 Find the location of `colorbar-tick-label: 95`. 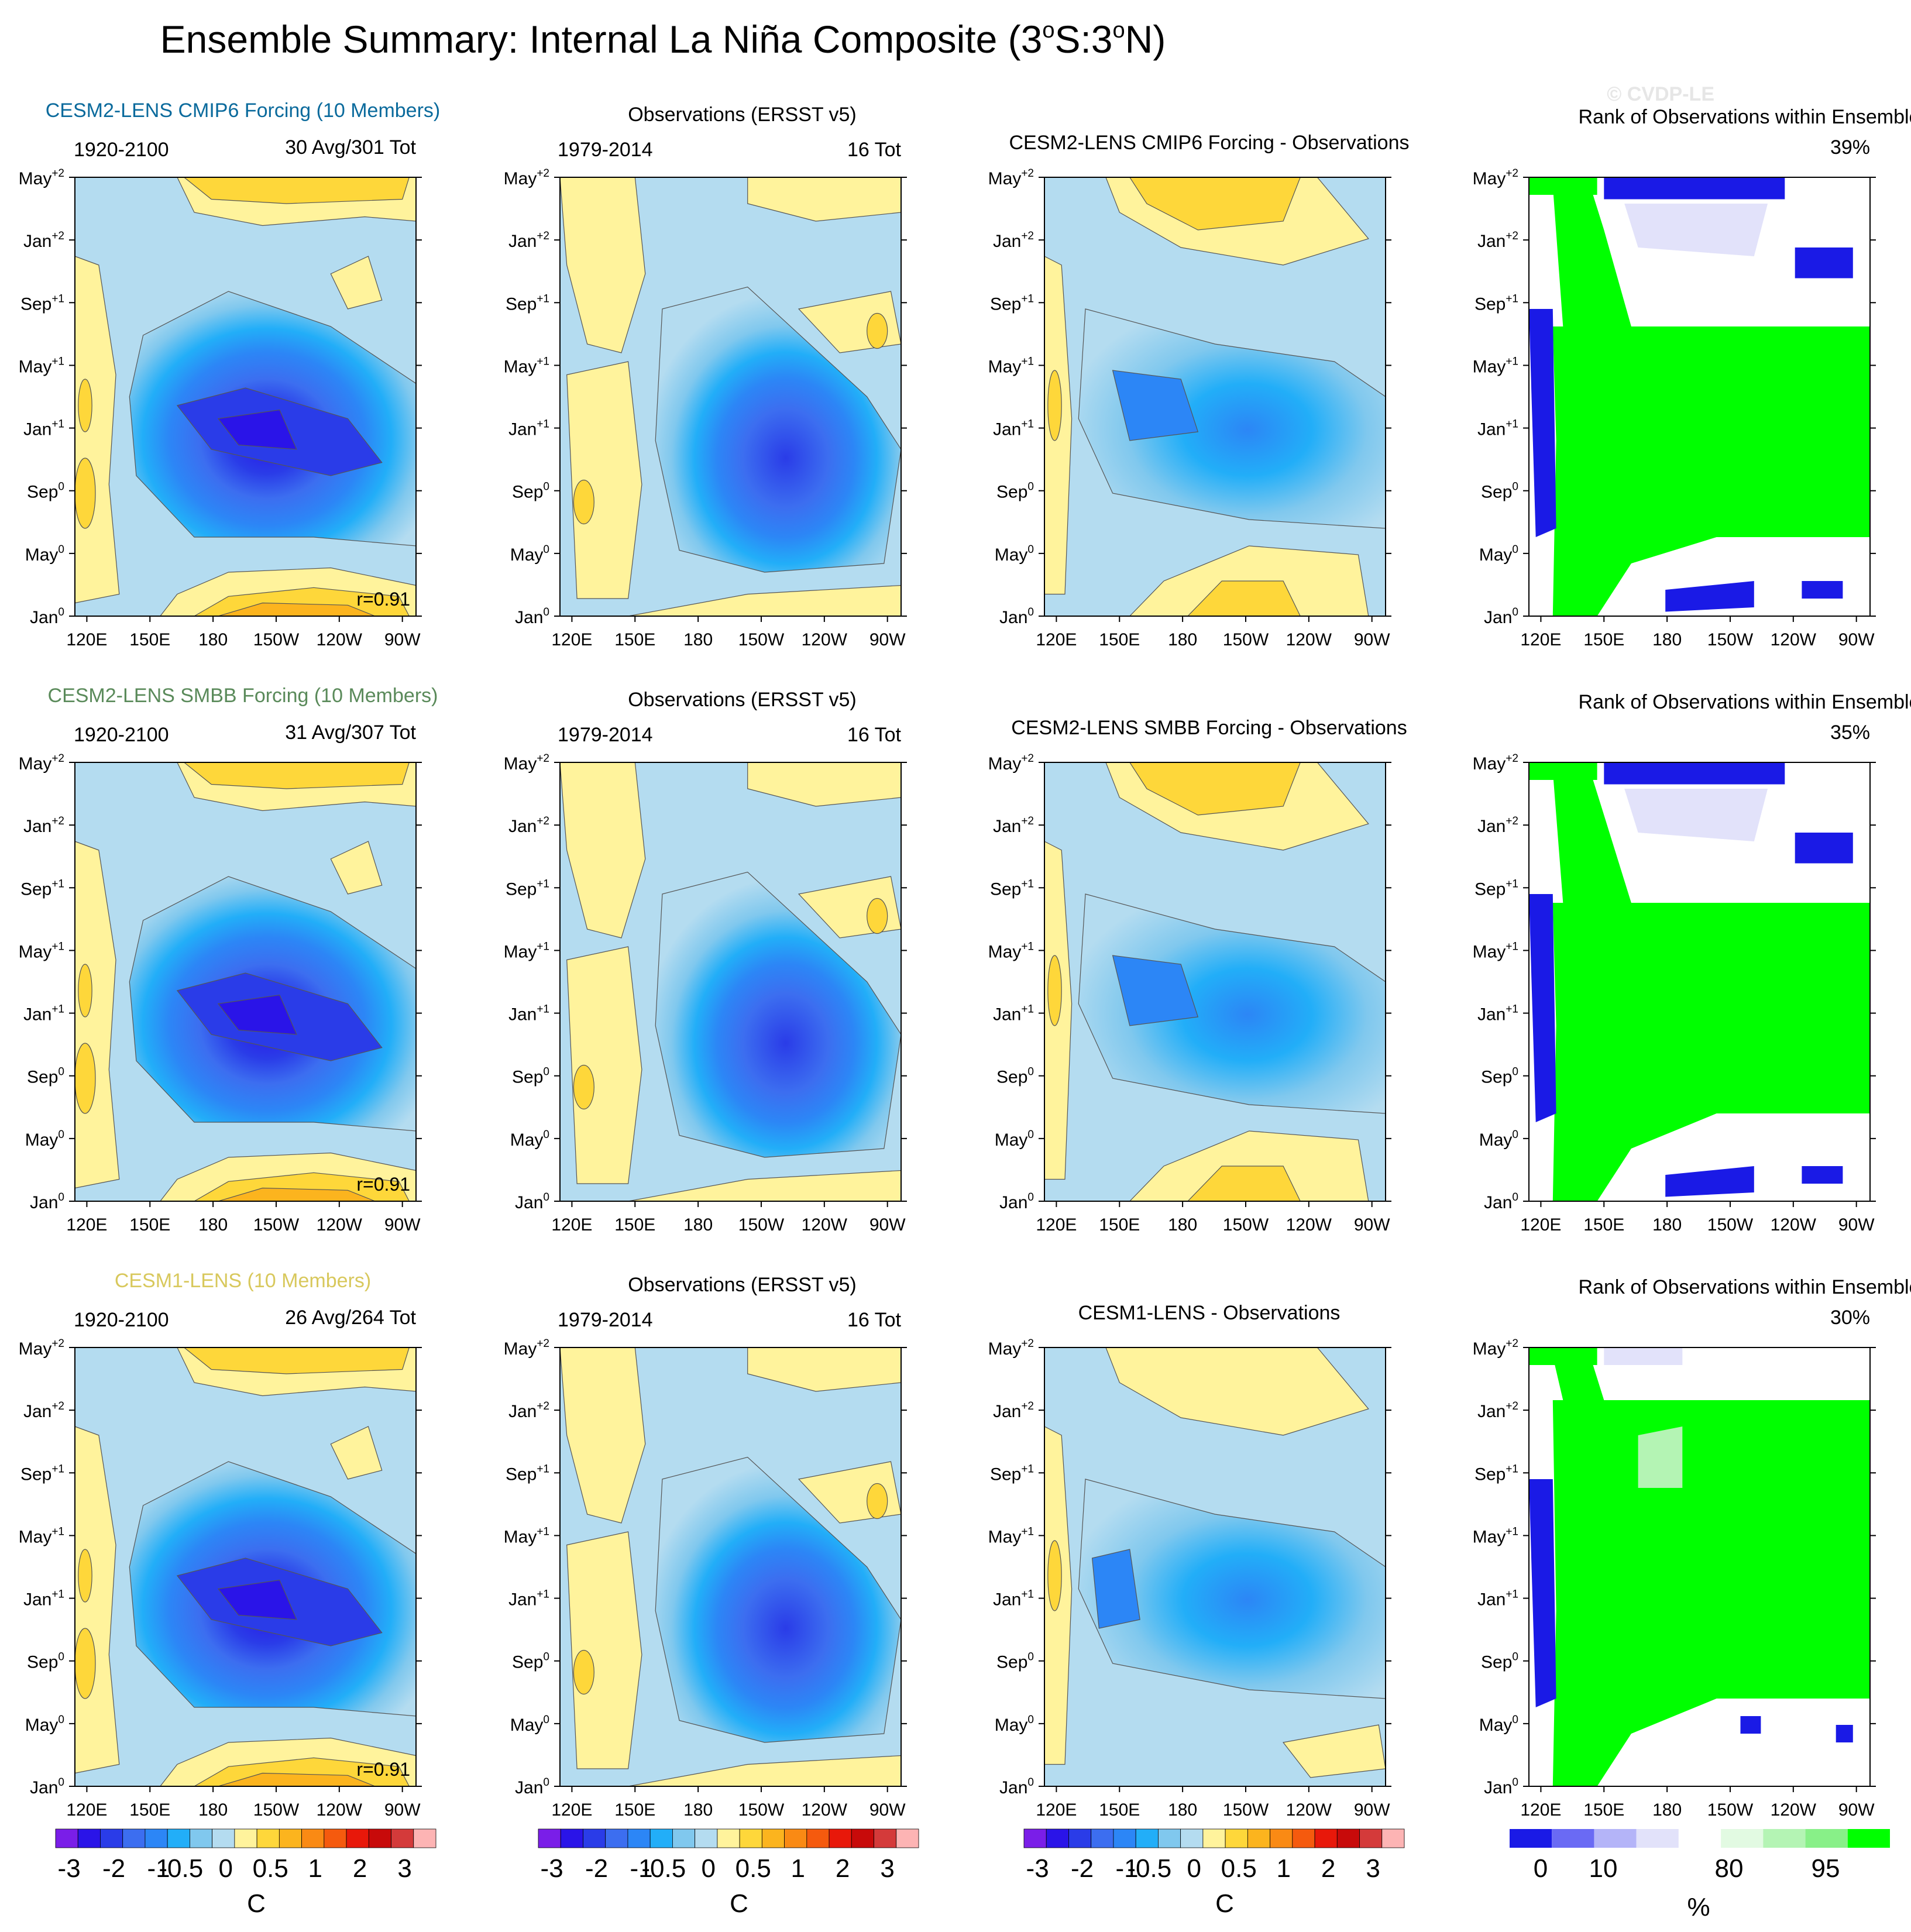

colorbar-tick-label: 95 is located at coordinates (1826, 1868).